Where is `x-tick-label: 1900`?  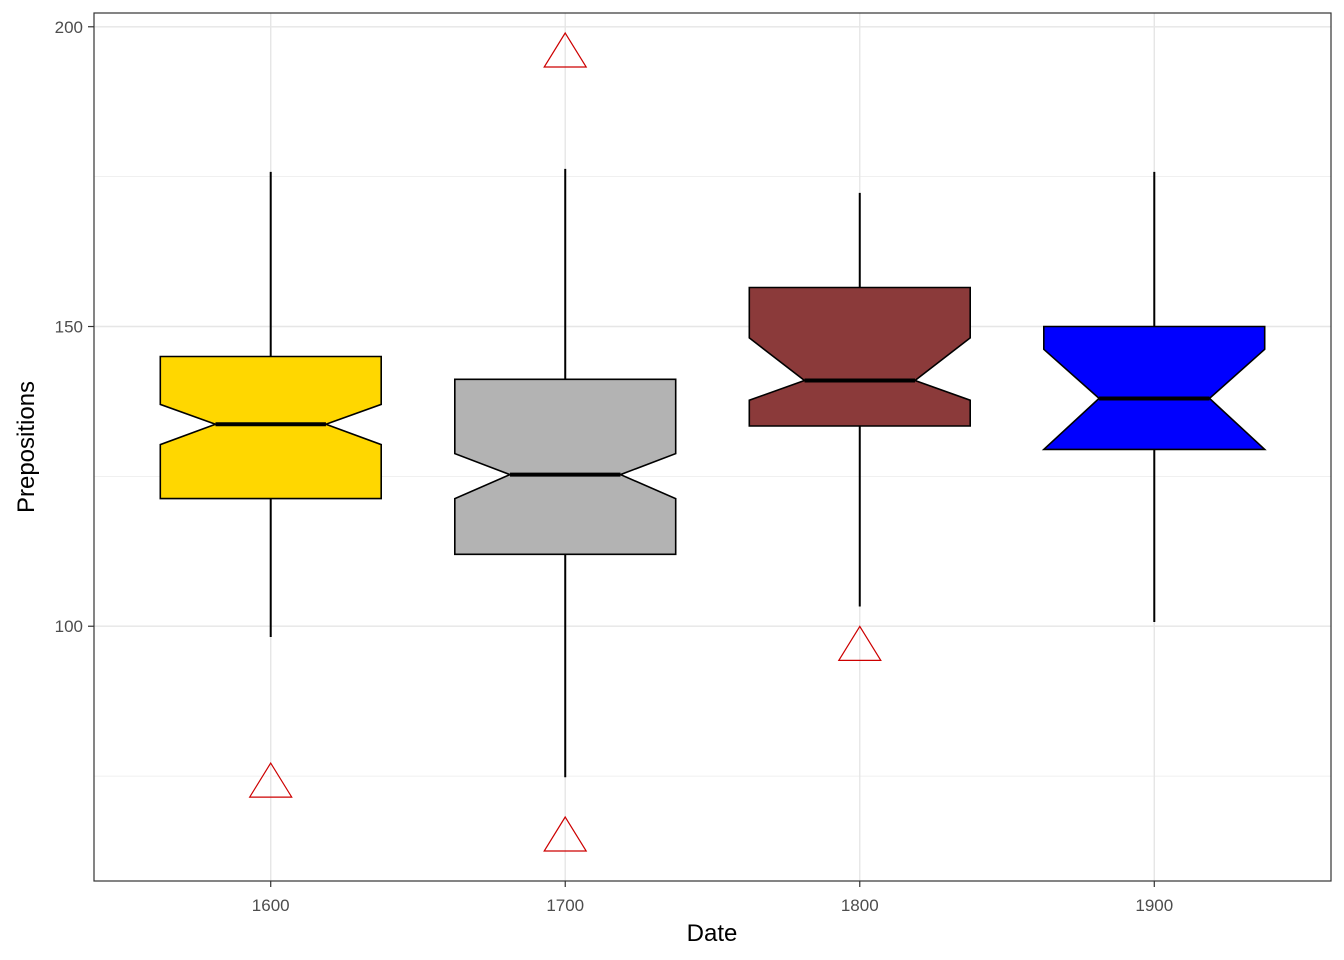 x-tick-label: 1900 is located at coordinates (1154, 905).